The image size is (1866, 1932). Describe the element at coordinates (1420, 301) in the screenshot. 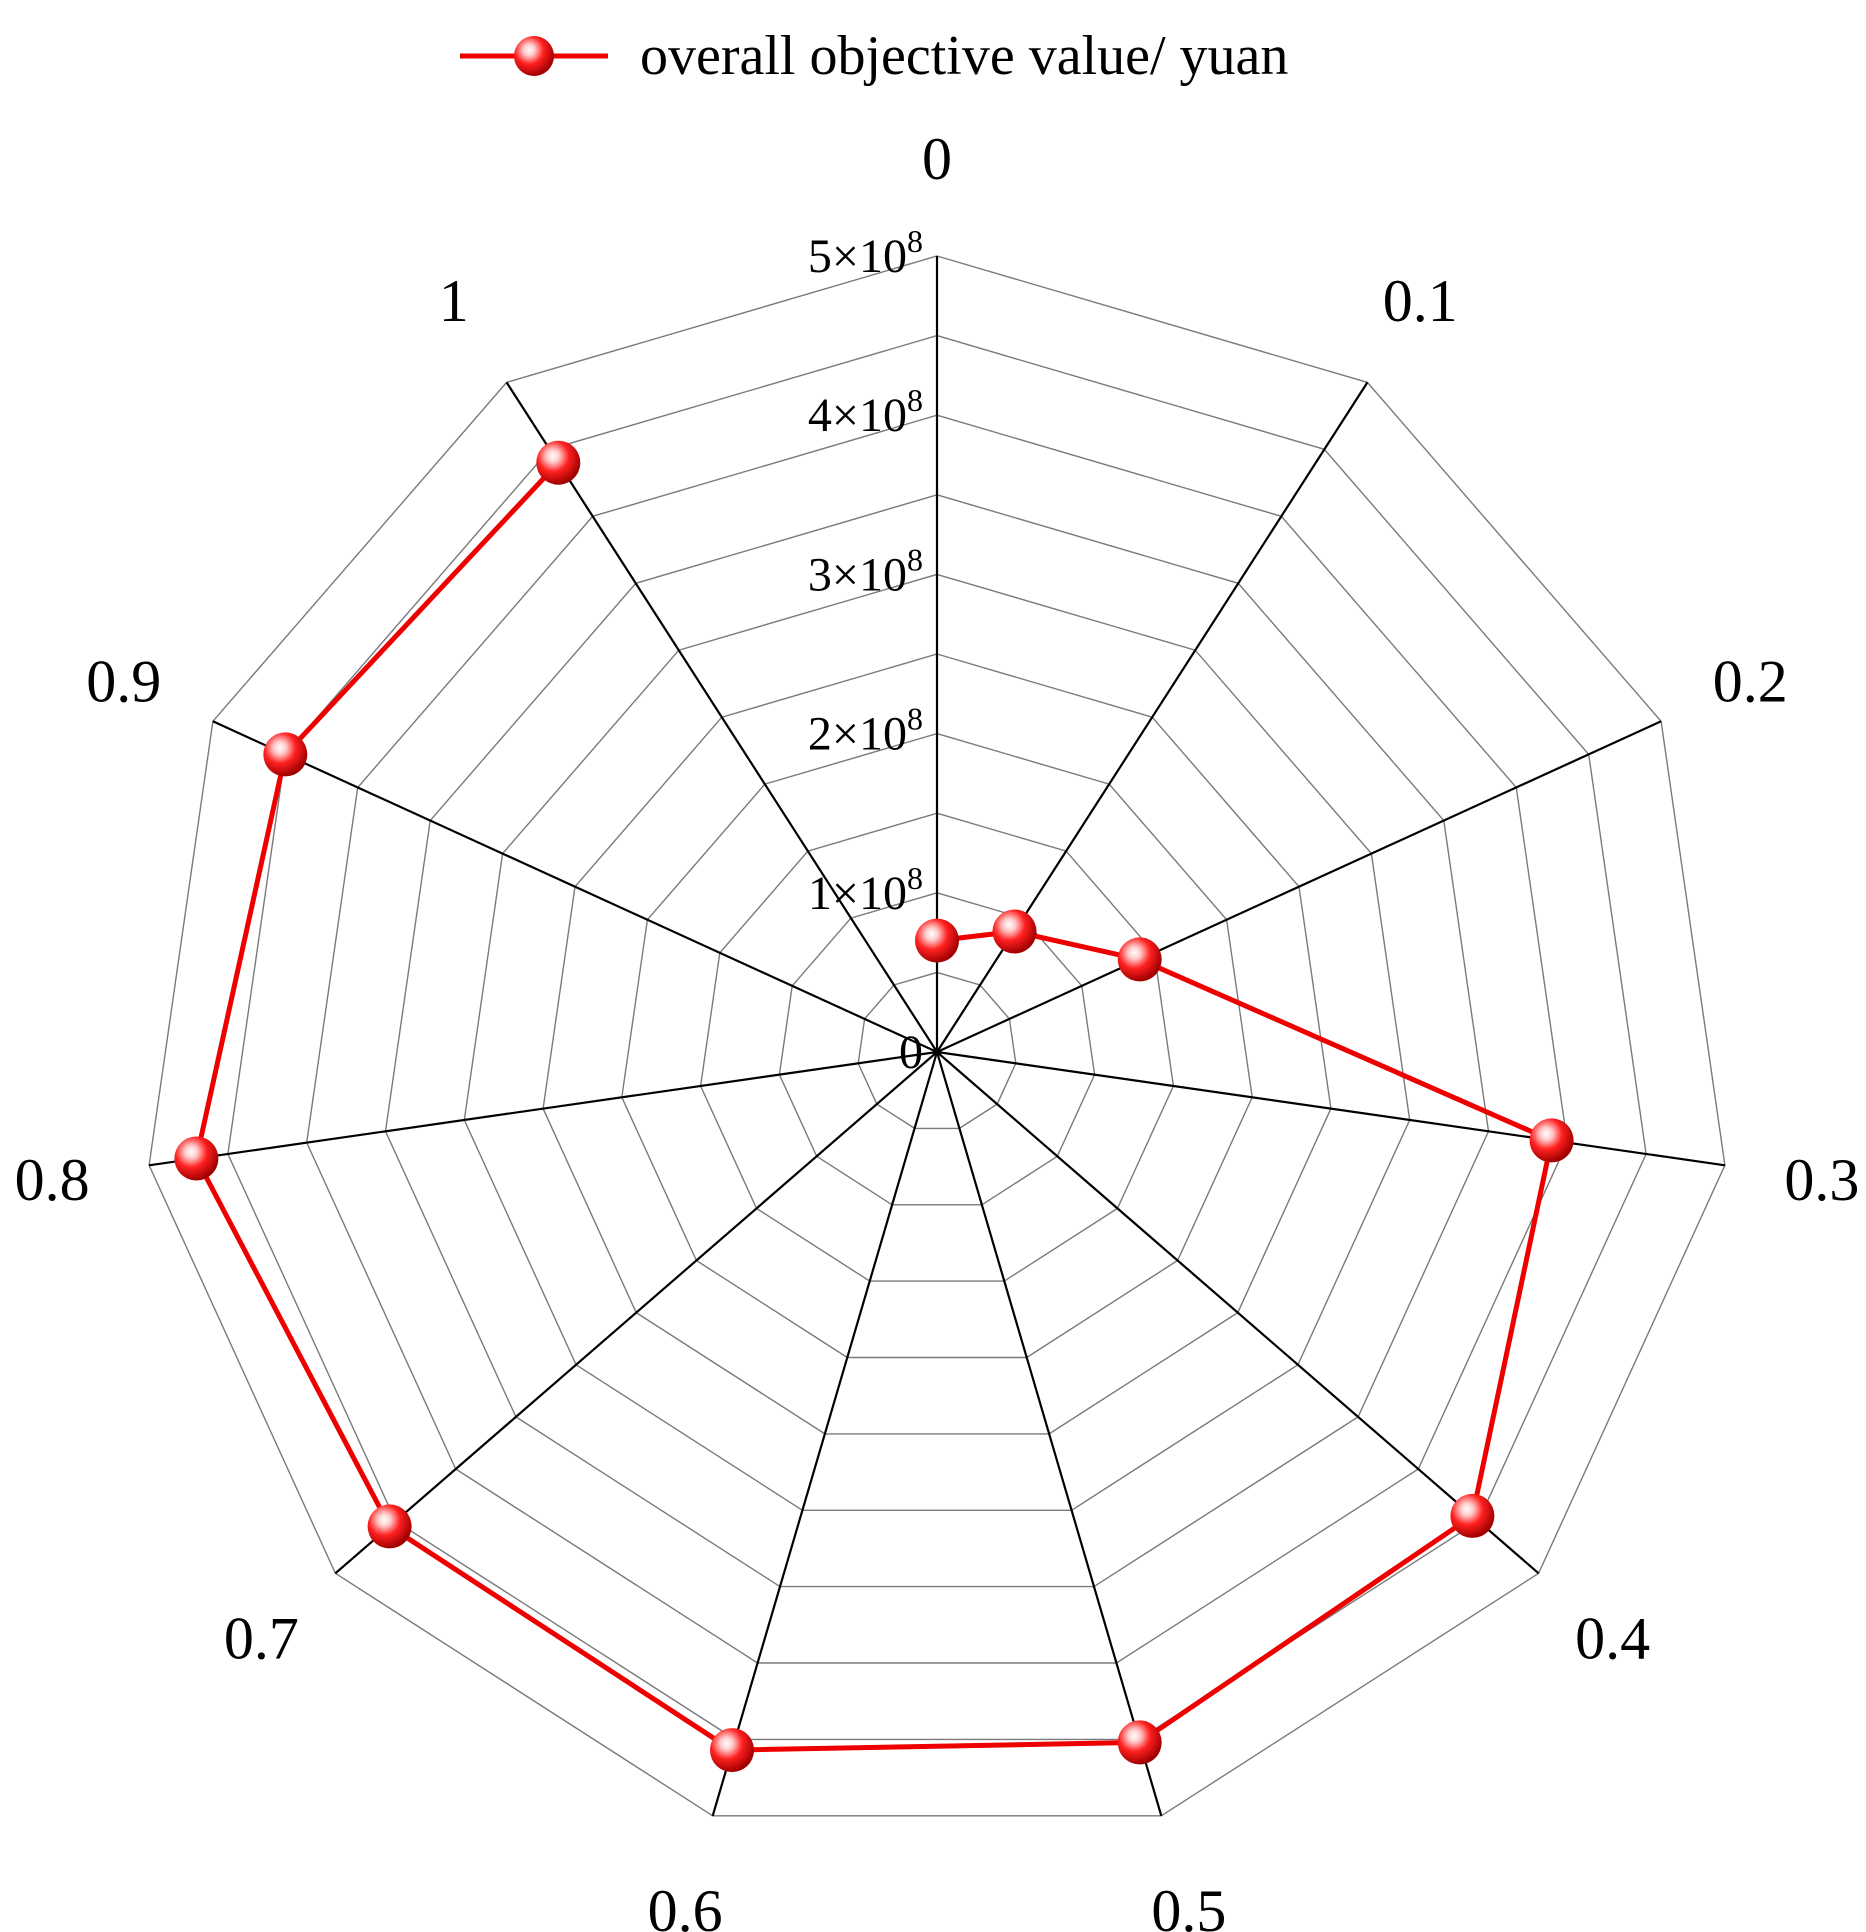

I see `category-label: 0.1` at that location.